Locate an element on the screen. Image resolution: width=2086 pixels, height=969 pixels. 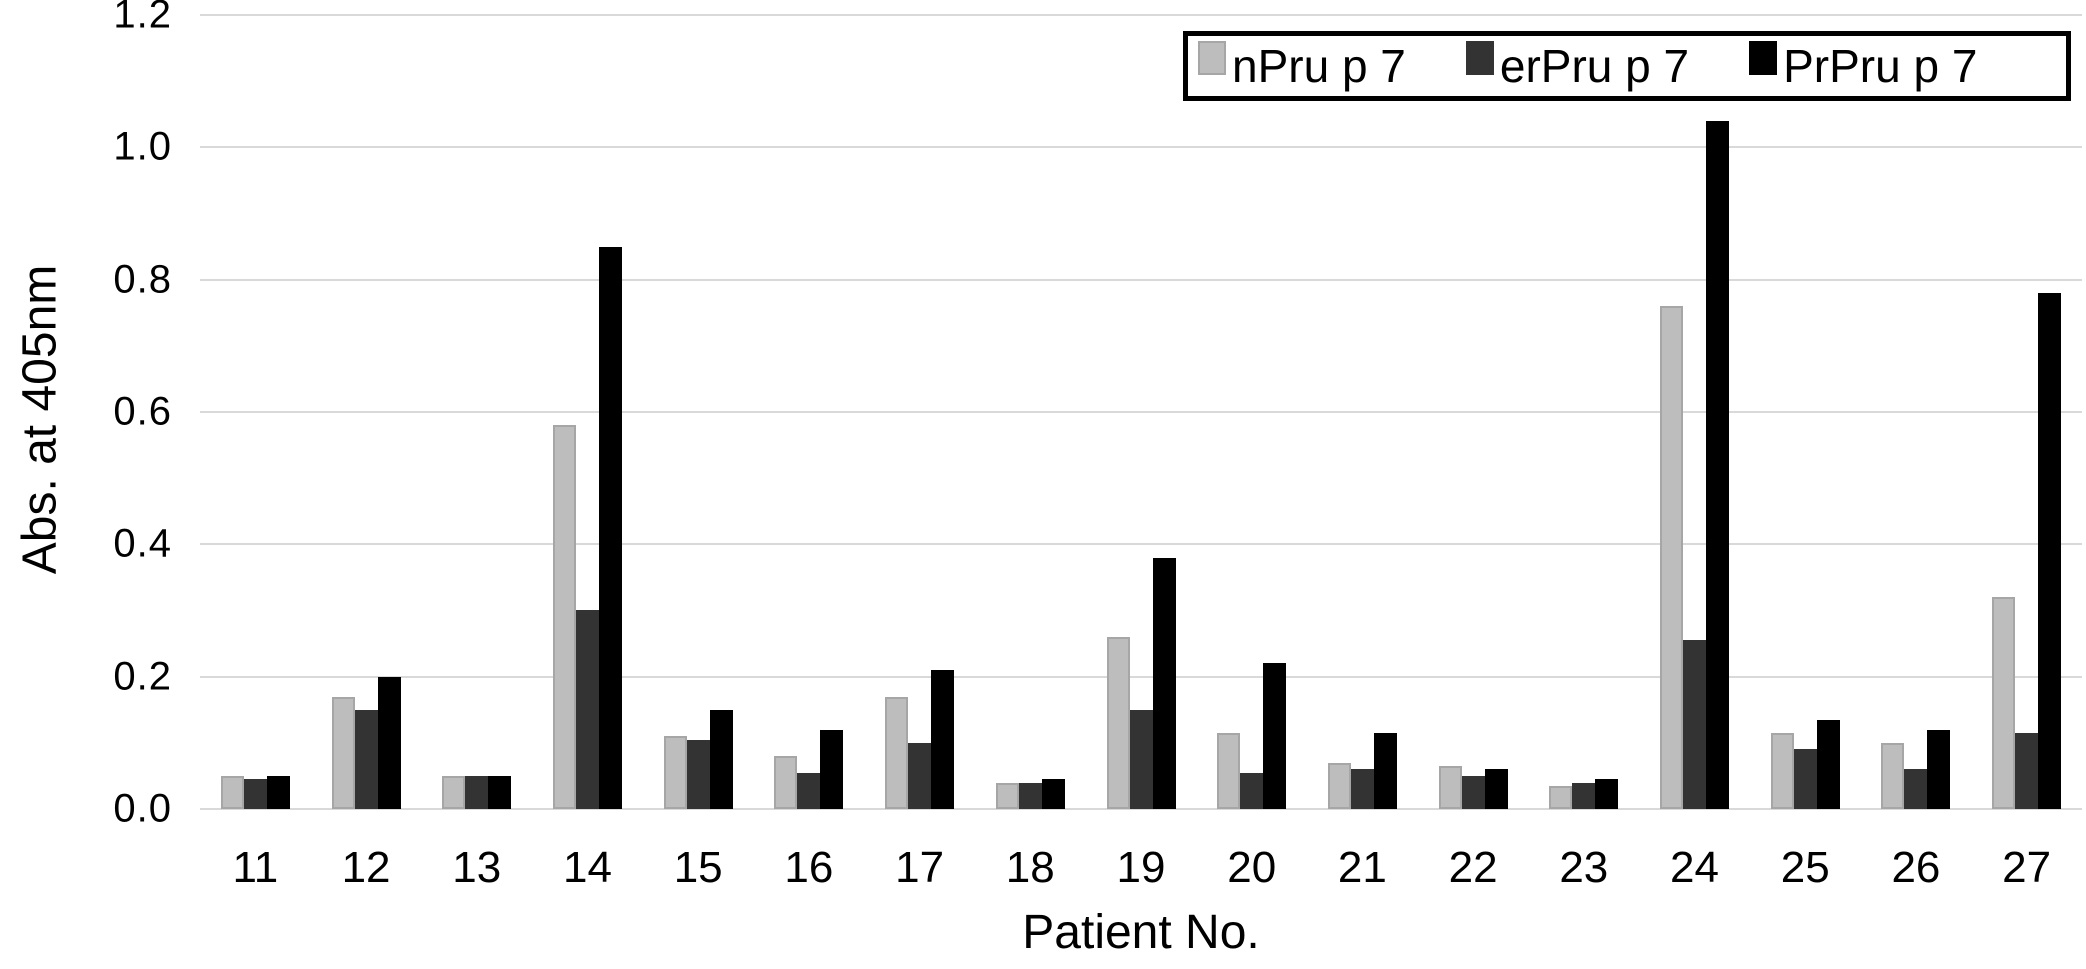
y-tick-label: 0.8 is located at coordinates (142, 279).